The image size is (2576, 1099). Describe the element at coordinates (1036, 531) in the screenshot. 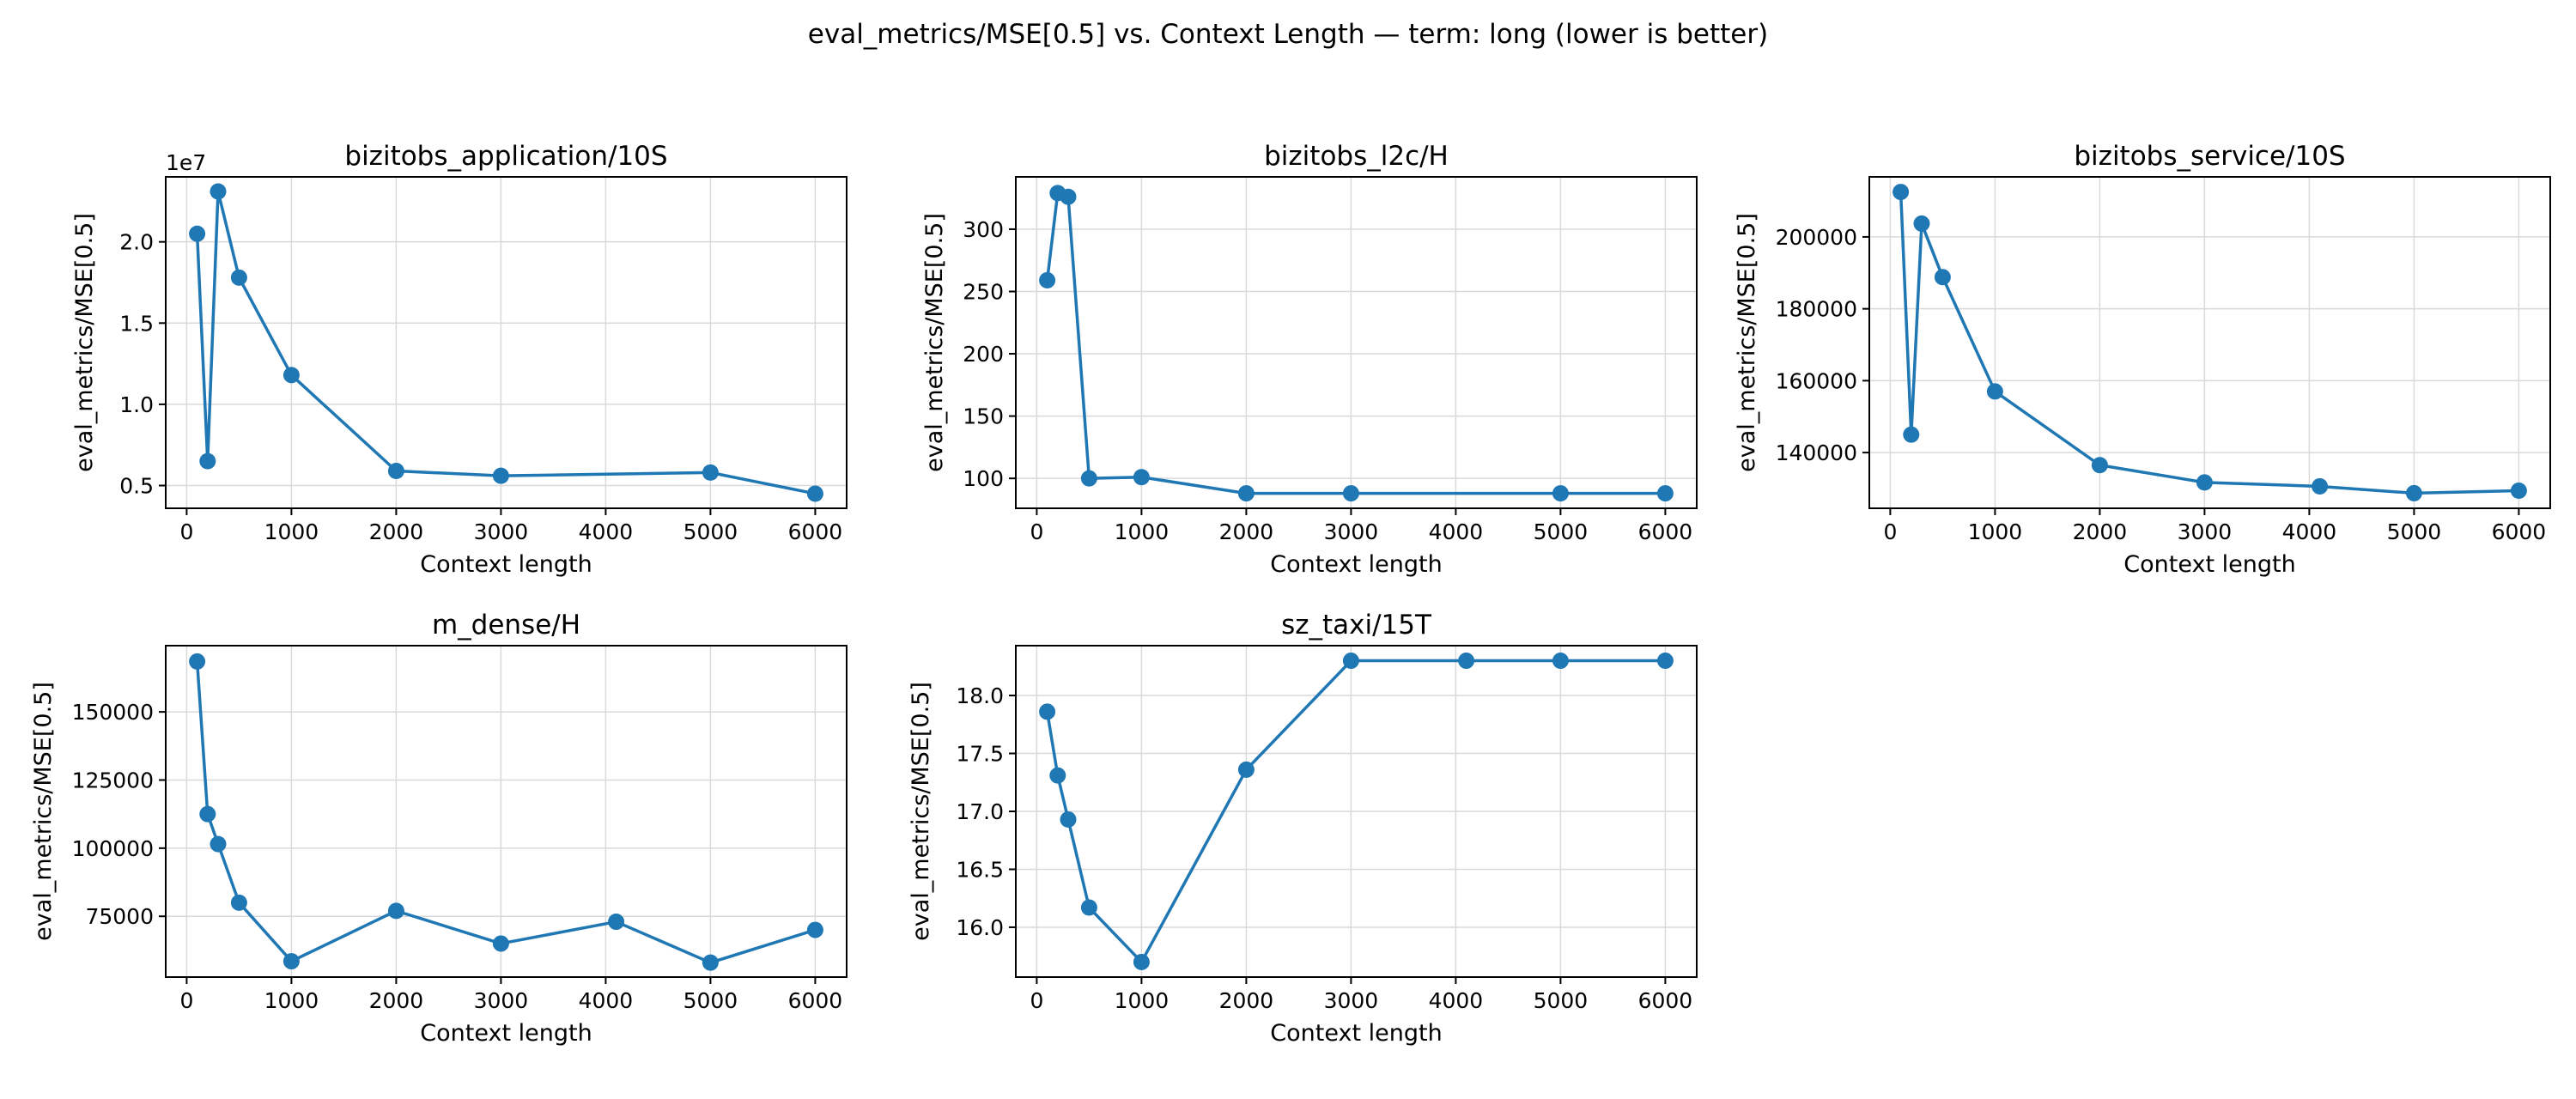

I see `panel-2-x-tick-label-0: 0` at that location.